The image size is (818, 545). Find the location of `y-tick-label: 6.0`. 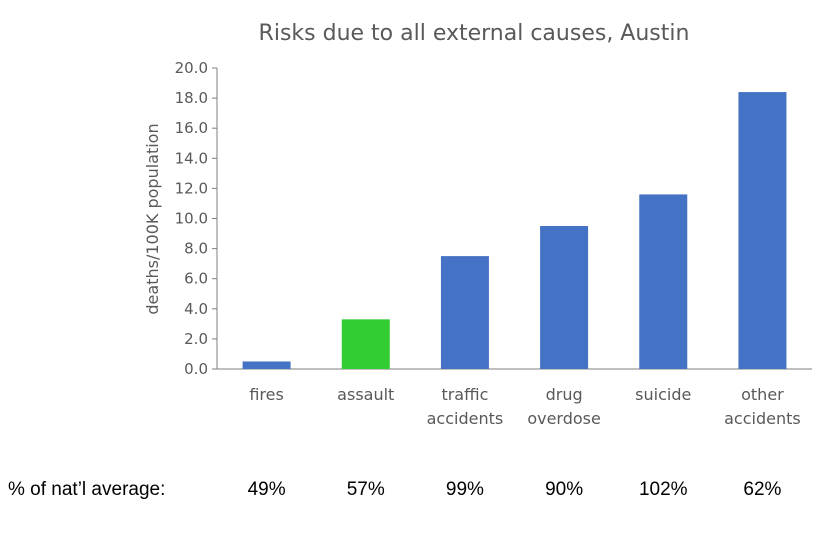

y-tick-label: 6.0 is located at coordinates (196, 279).